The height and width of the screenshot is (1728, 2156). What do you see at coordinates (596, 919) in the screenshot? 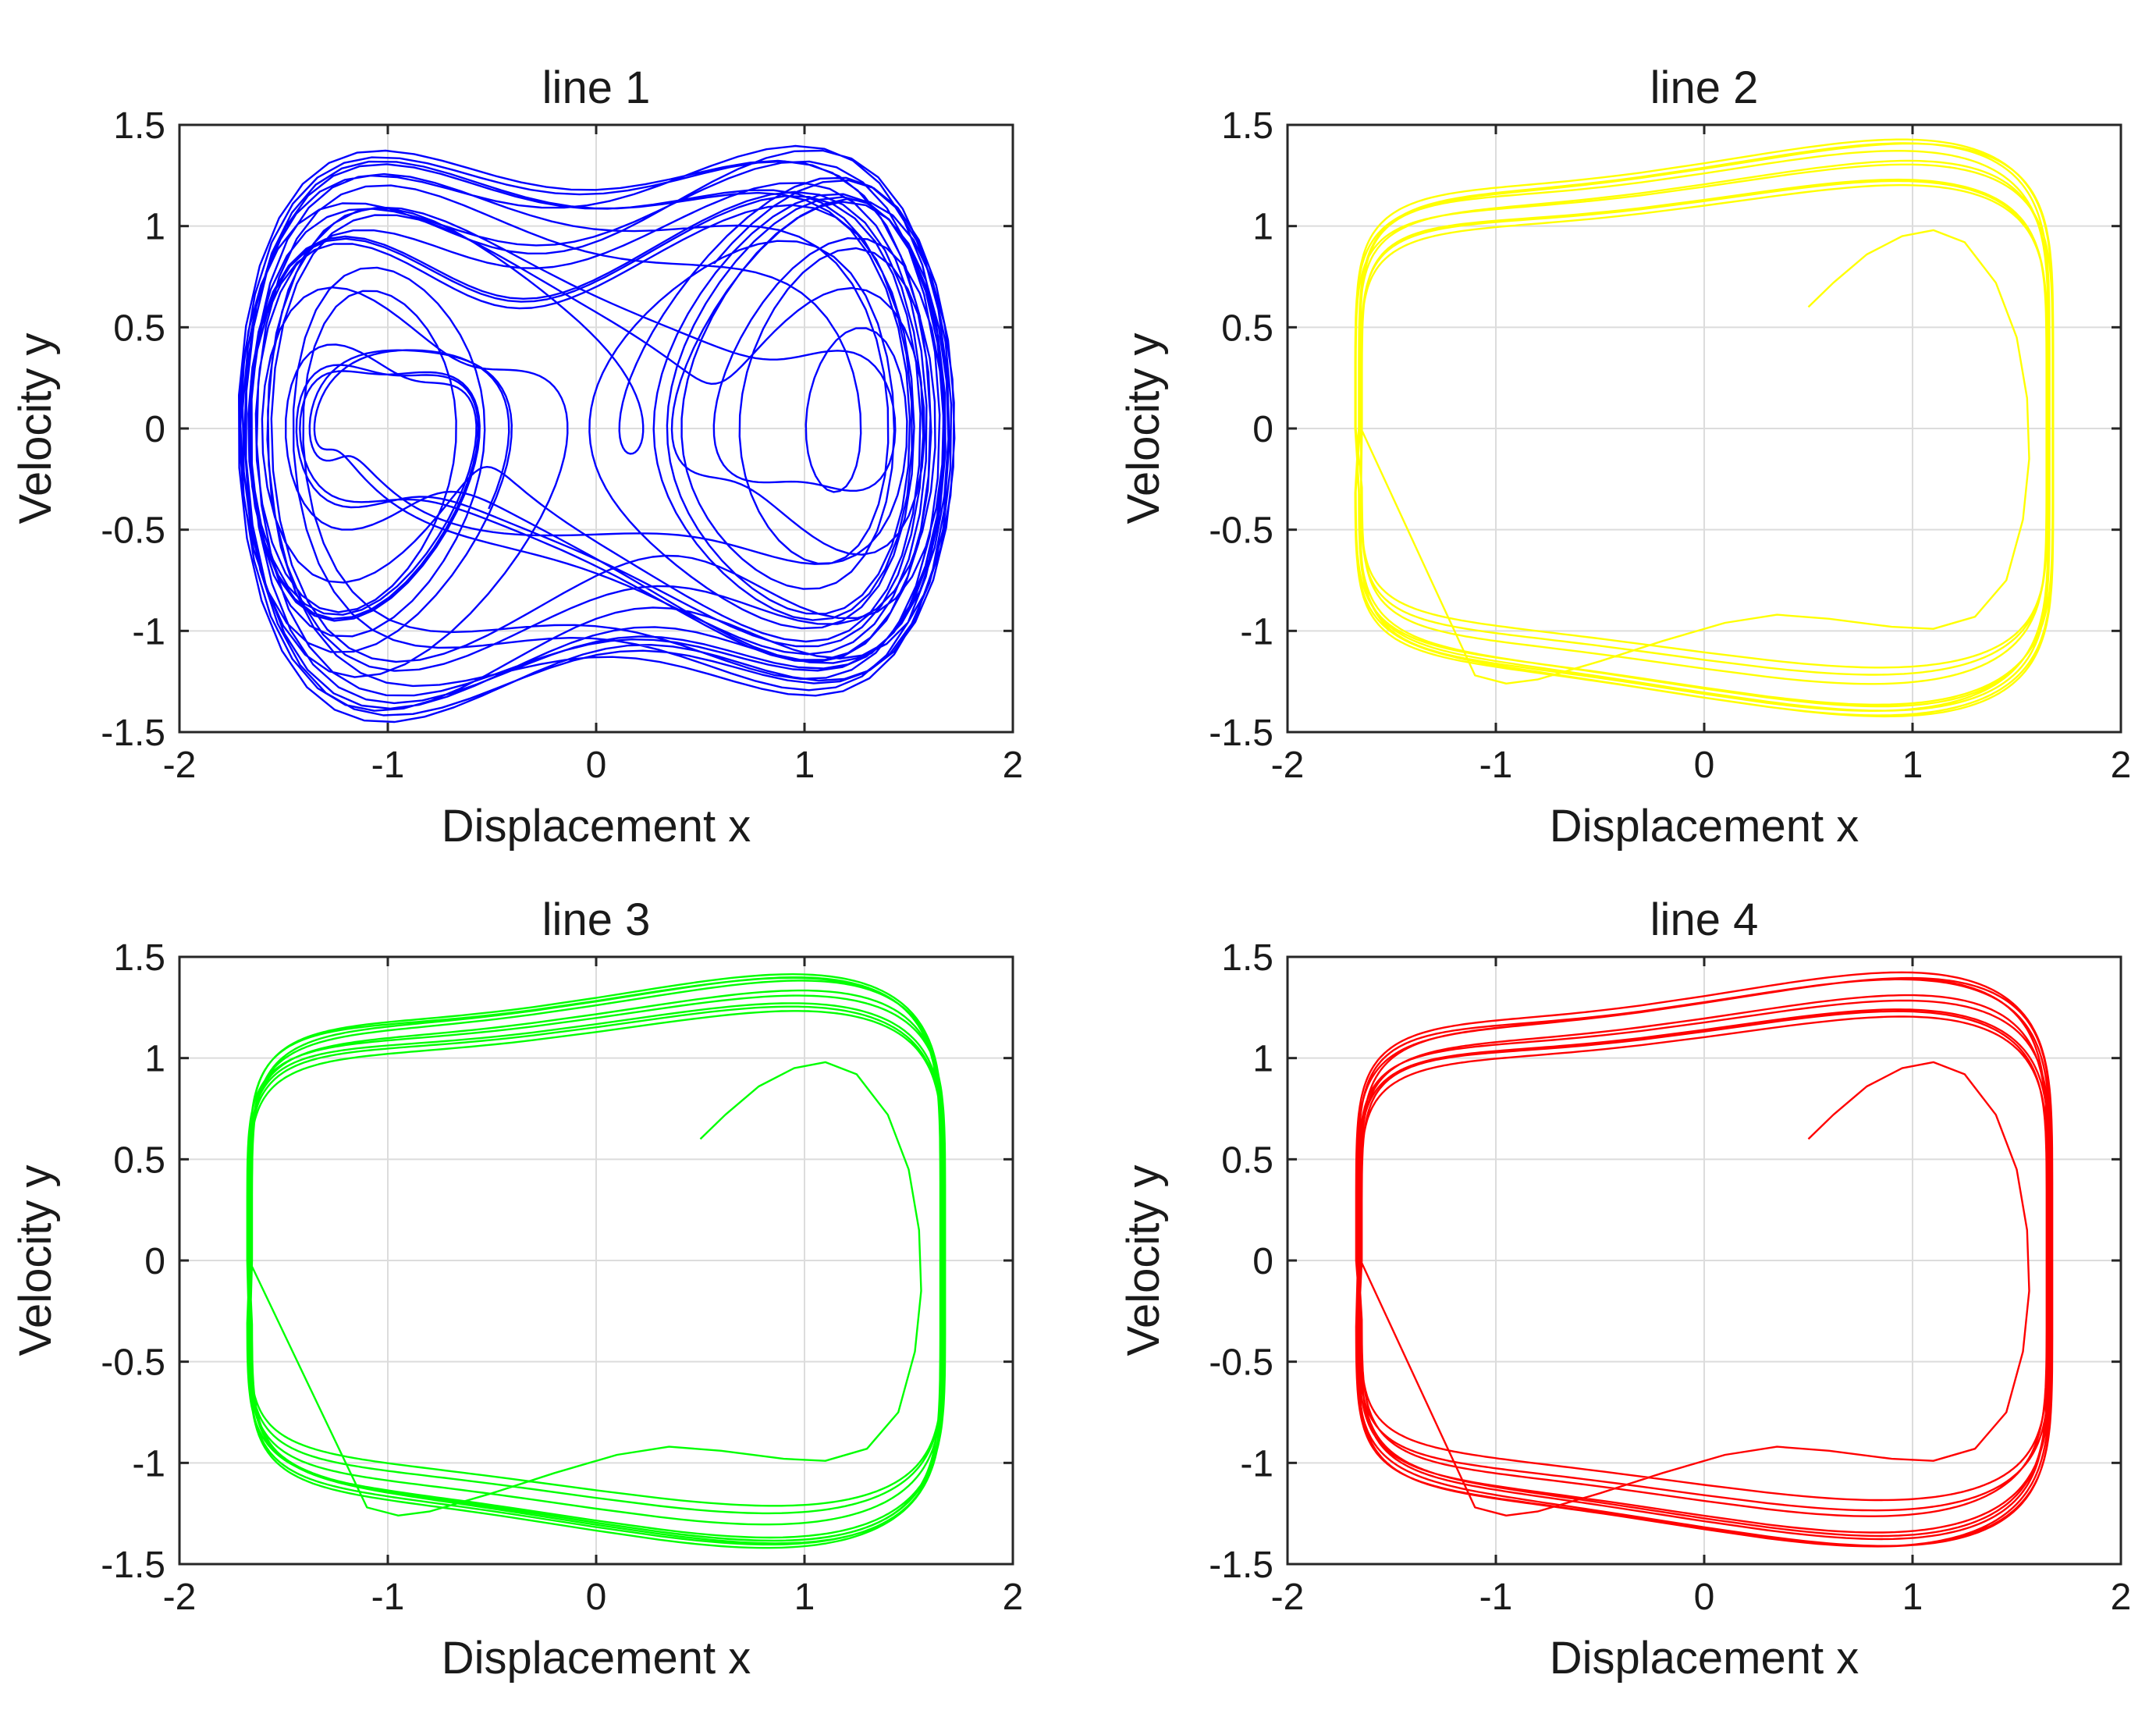
I see `subplot-title: line 3` at bounding box center [596, 919].